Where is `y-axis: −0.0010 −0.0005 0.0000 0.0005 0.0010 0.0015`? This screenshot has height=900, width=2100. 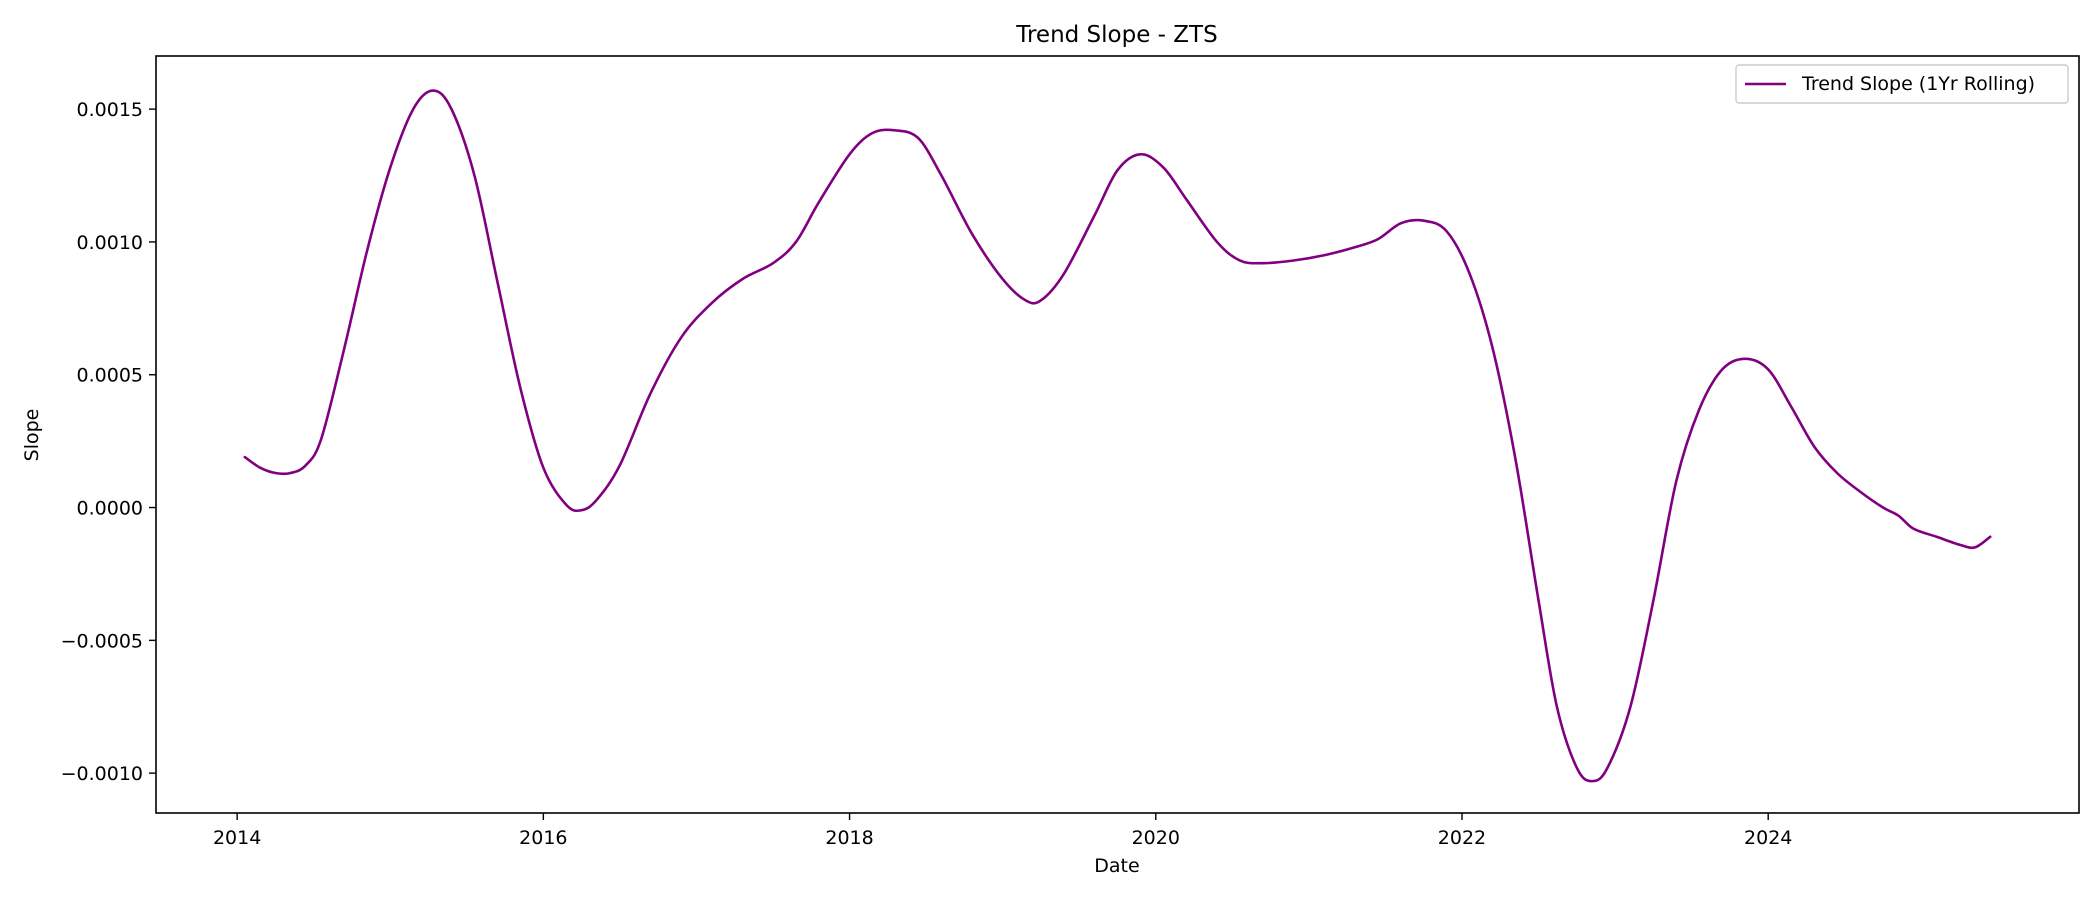
y-axis: −0.0010 −0.0005 0.0000 0.0005 0.0010 0.0015 is located at coordinates (108, 442).